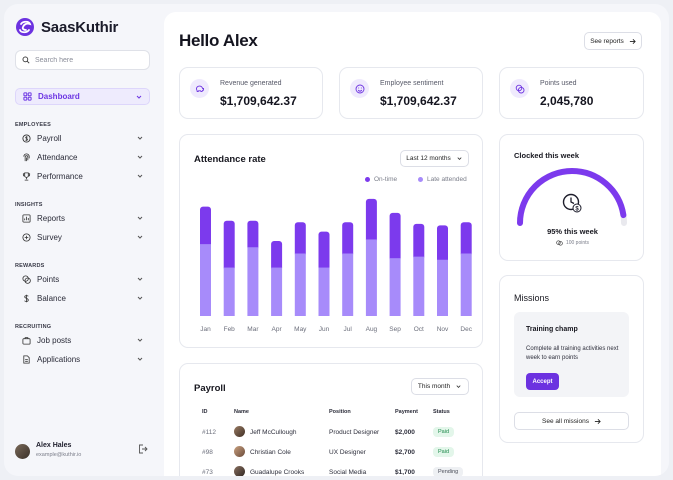 This screenshot has height=480, width=673. What do you see at coordinates (48, 279) in the screenshot?
I see `nav-points-label: Points` at bounding box center [48, 279].